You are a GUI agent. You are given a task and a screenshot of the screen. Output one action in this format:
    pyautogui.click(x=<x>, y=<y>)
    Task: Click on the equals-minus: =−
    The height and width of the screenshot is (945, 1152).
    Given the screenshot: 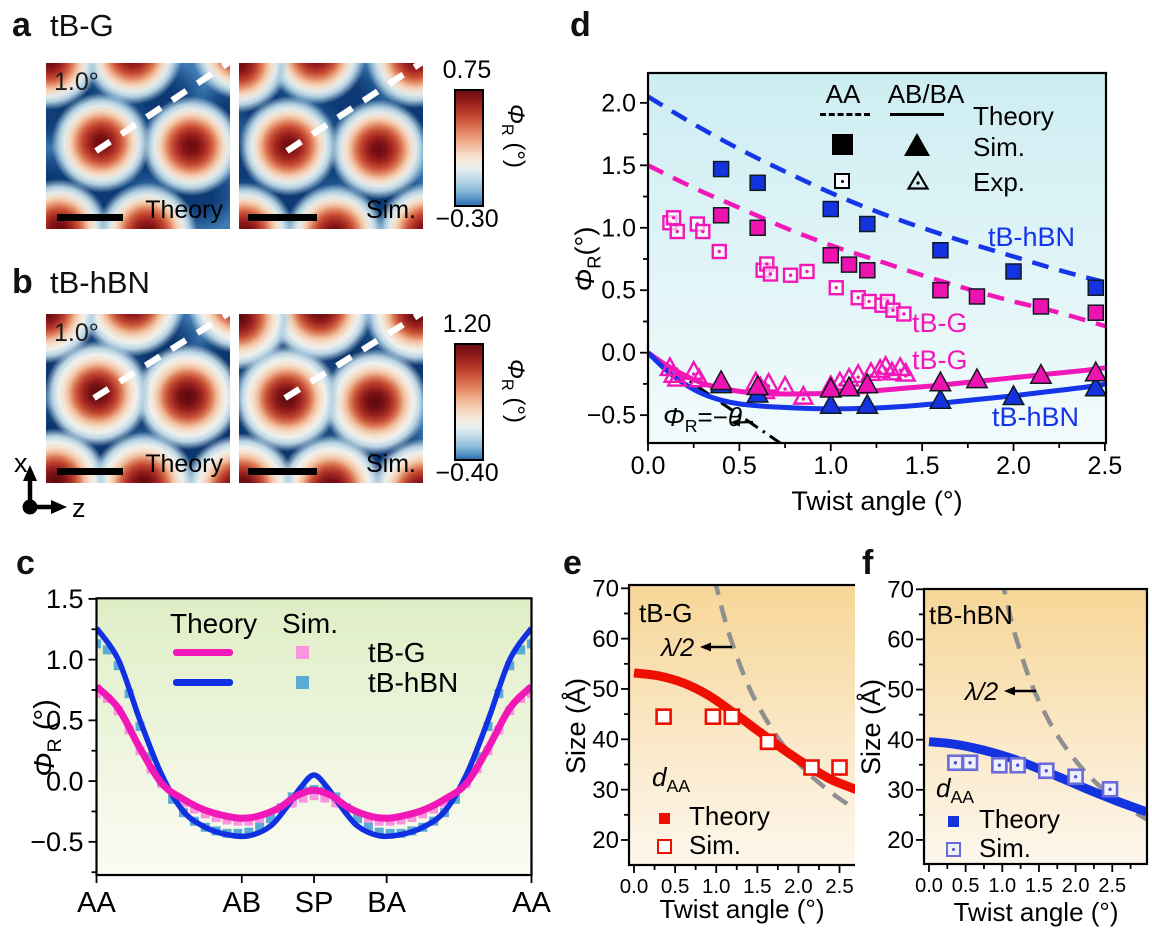 What is the action you would take?
    pyautogui.click(x=712, y=417)
    